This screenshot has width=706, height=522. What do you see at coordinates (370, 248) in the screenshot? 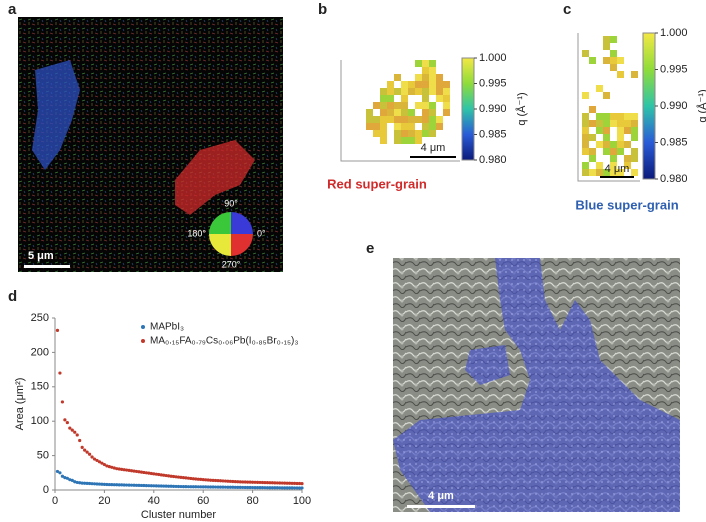
I see `panel-label: e` at bounding box center [370, 248].